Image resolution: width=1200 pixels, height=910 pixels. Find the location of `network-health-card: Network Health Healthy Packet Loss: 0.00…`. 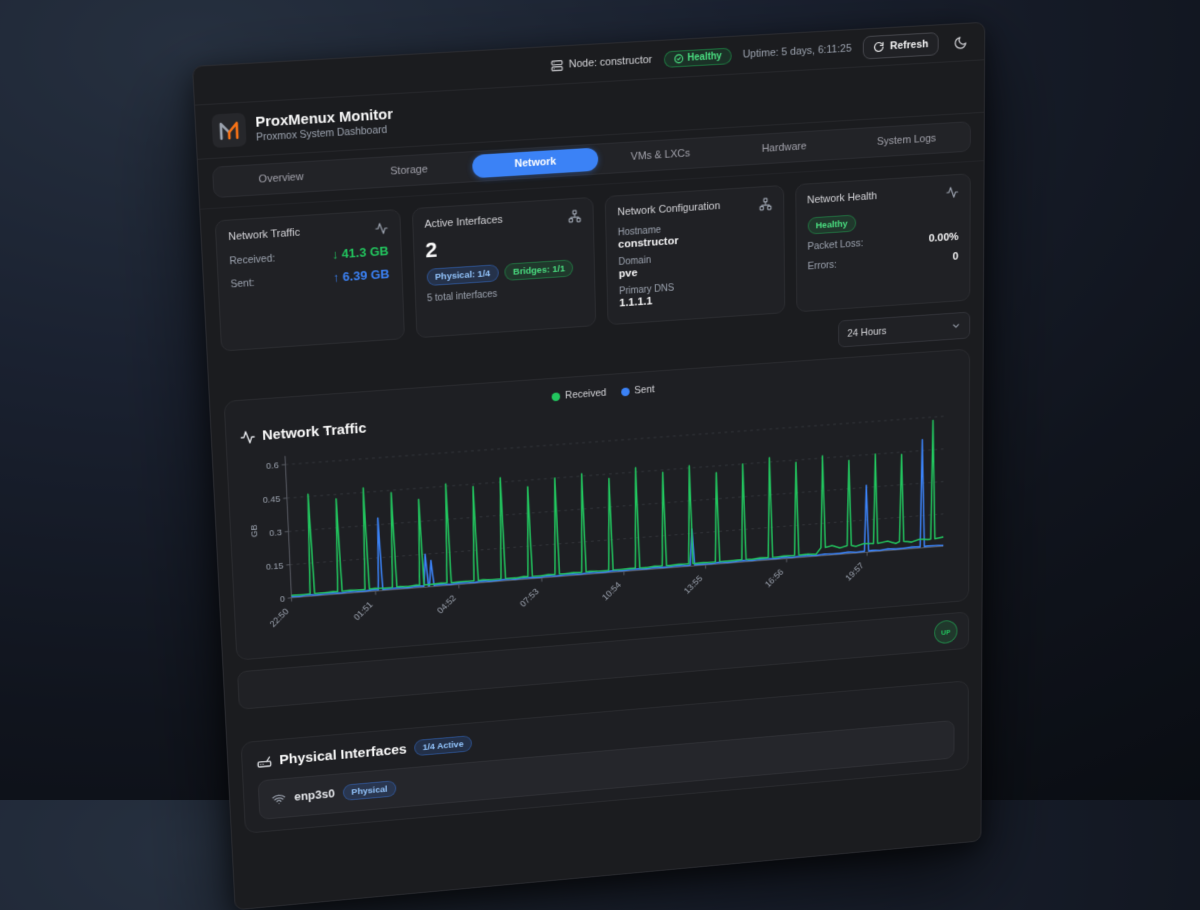

network-health-card: Network Health Healthy Packet Loss: 0.00… is located at coordinates (883, 242).